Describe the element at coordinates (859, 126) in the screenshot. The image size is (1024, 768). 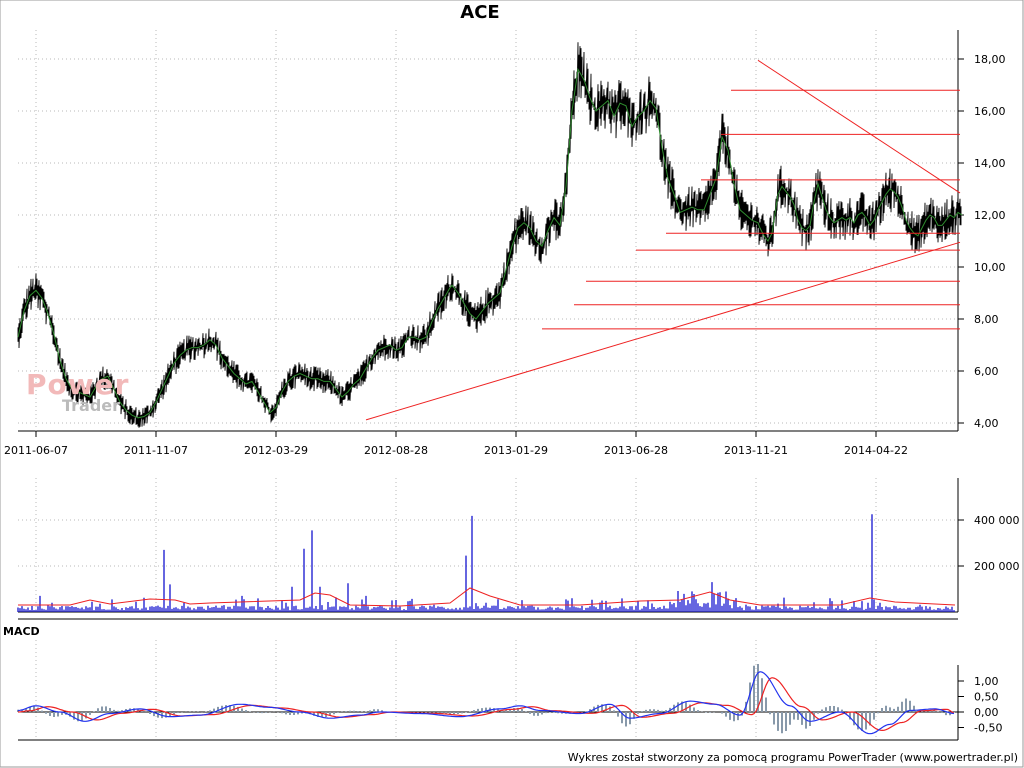
I see `downtrend-line` at that location.